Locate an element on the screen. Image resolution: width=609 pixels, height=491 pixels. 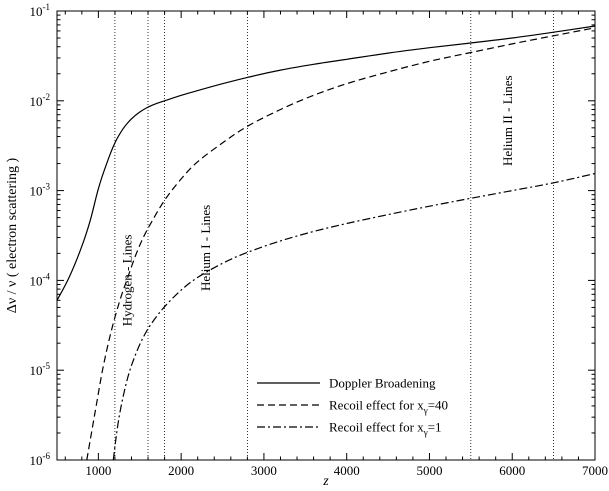
legend-label: Recoil effect for xγ=40 is located at coordinates (388, 407).